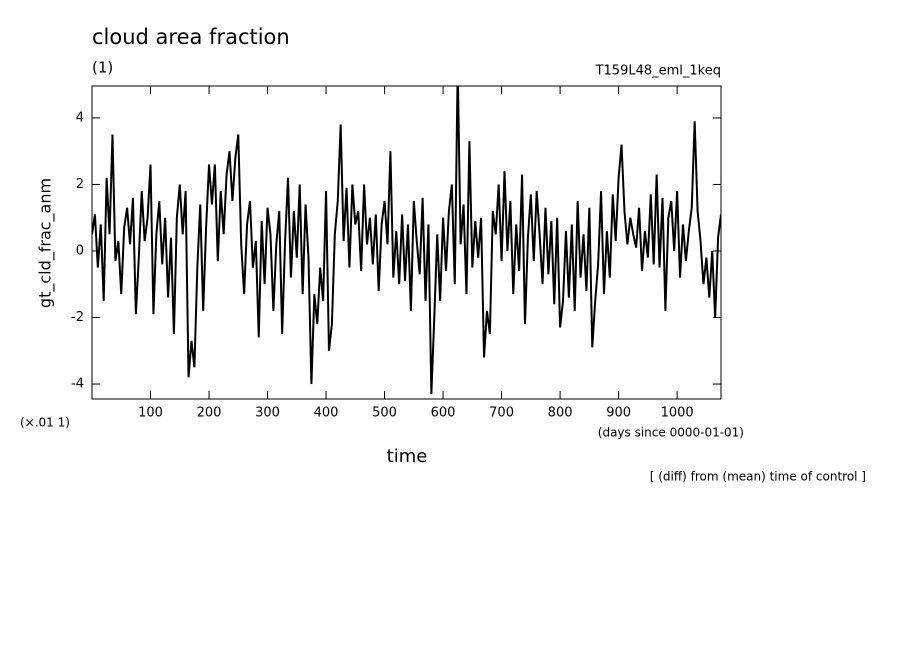  I want to click on run-label: T159L48_eml_1keq, so click(658, 71).